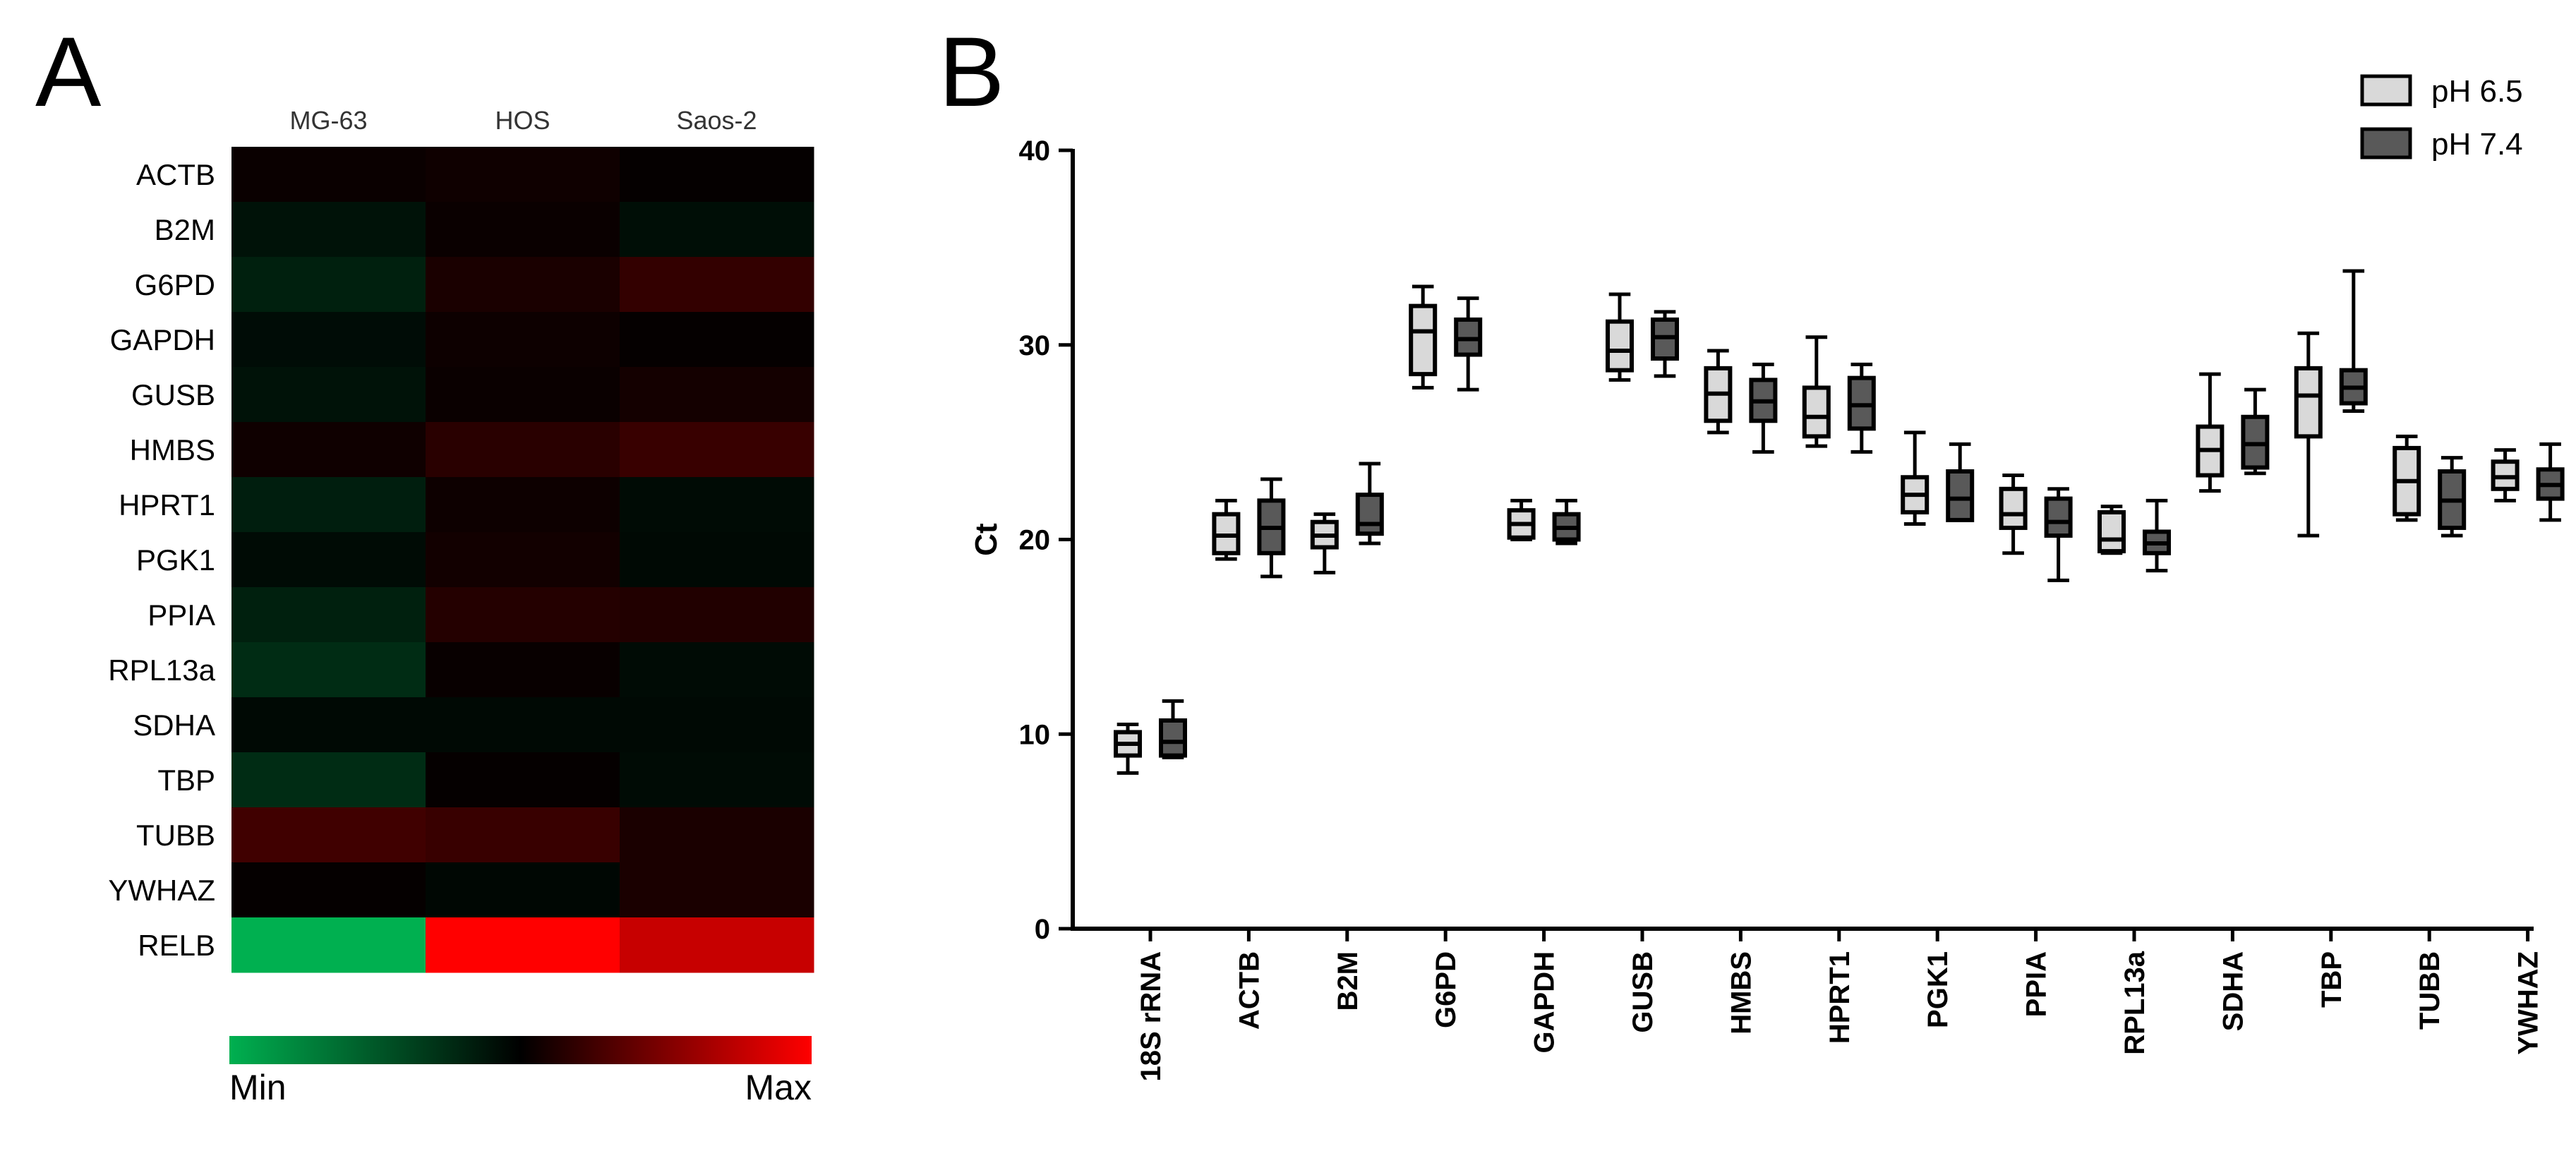 Image resolution: width=2576 pixels, height=1151 pixels. Describe the element at coordinates (1035, 151) in the screenshot. I see `y-tick-label-40: 40` at that location.